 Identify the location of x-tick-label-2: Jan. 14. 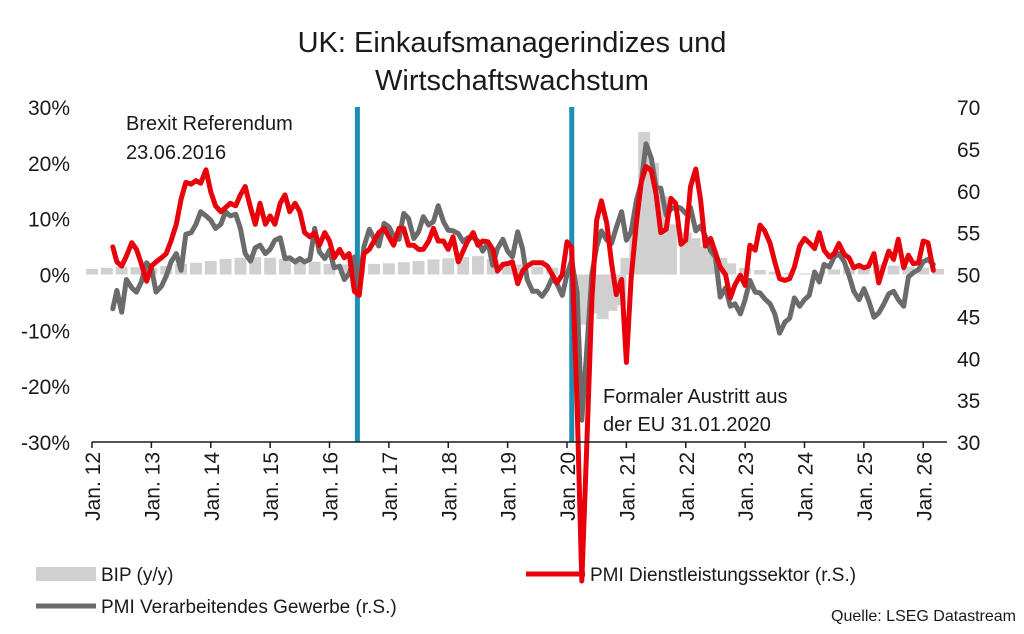
(212, 486).